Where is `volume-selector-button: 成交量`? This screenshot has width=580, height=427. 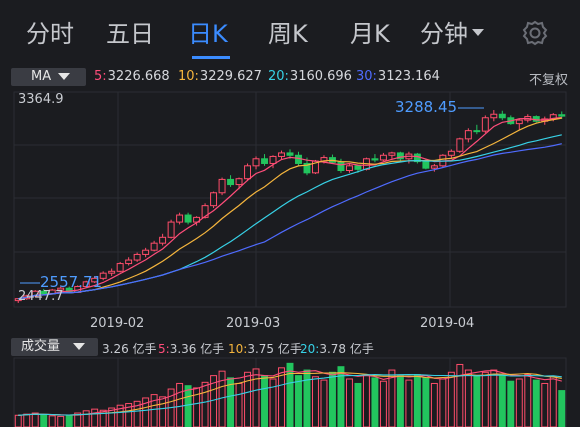 volume-selector-button: 成交量 is located at coordinates (54, 347).